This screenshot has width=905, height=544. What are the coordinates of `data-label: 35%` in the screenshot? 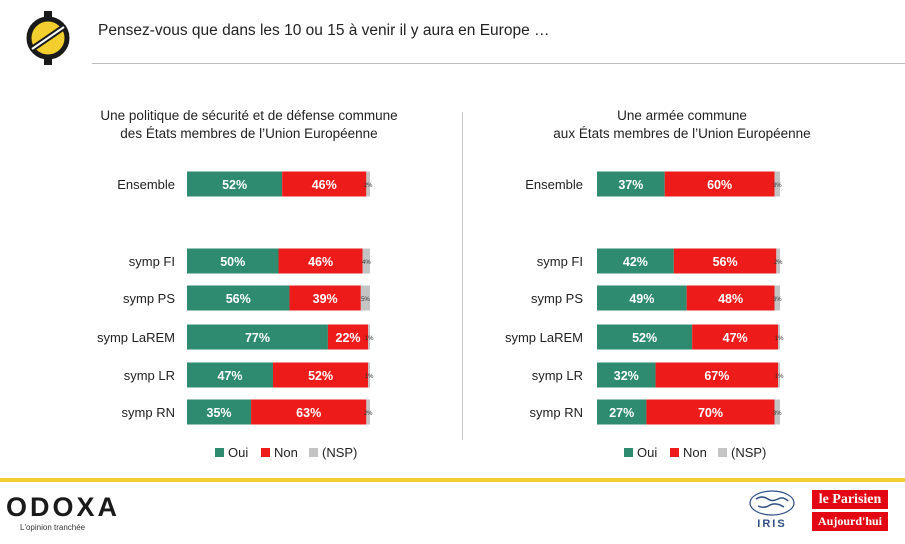 It's located at (219, 413).